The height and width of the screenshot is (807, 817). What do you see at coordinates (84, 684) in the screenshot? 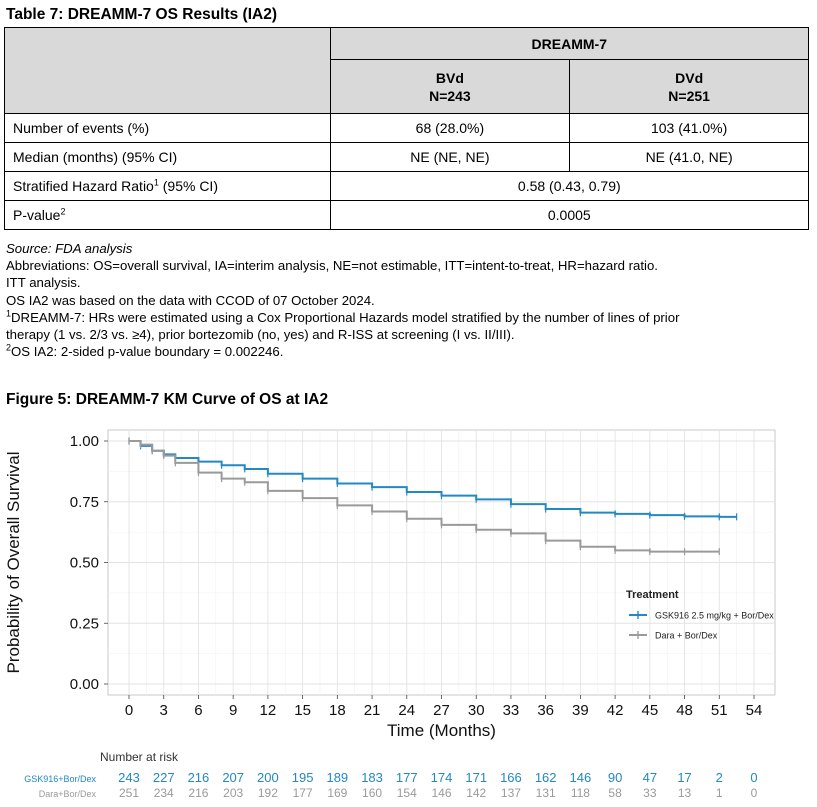
I see `y-tick-label: 0.00` at bounding box center [84, 684].